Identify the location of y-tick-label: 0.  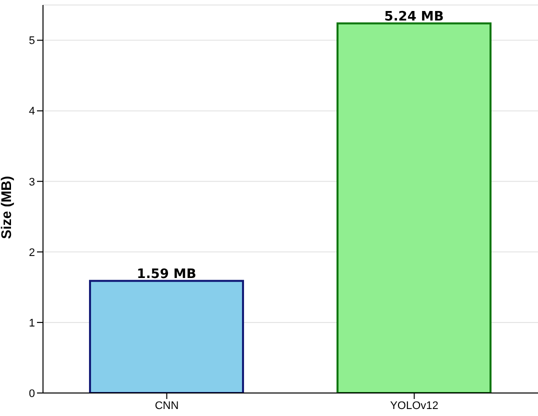
(31, 394).